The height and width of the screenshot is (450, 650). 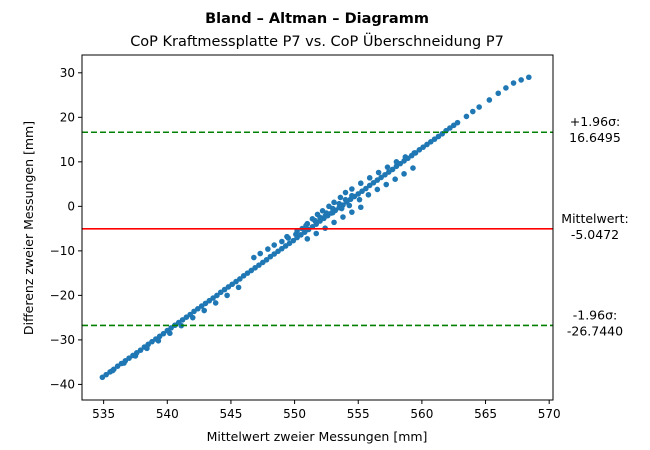 What do you see at coordinates (67, 117) in the screenshot?
I see `y-tick-label: 20` at bounding box center [67, 117].